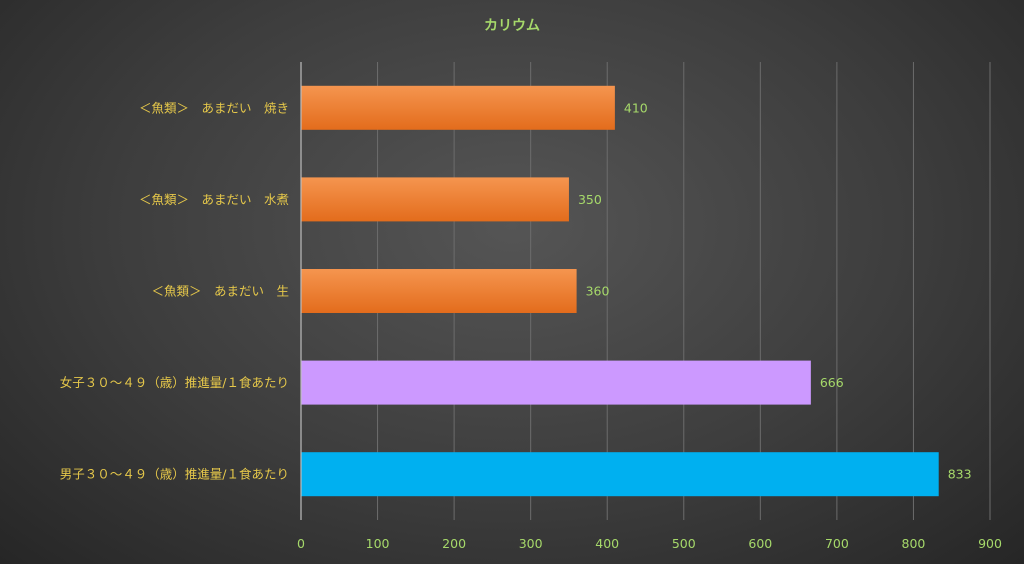 Image resolution: width=1024 pixels, height=564 pixels. Describe the element at coordinates (649, 543) in the screenshot. I see `x-axis-ticks: 0 100 200 300 400 500 600 700 800 900` at that location.